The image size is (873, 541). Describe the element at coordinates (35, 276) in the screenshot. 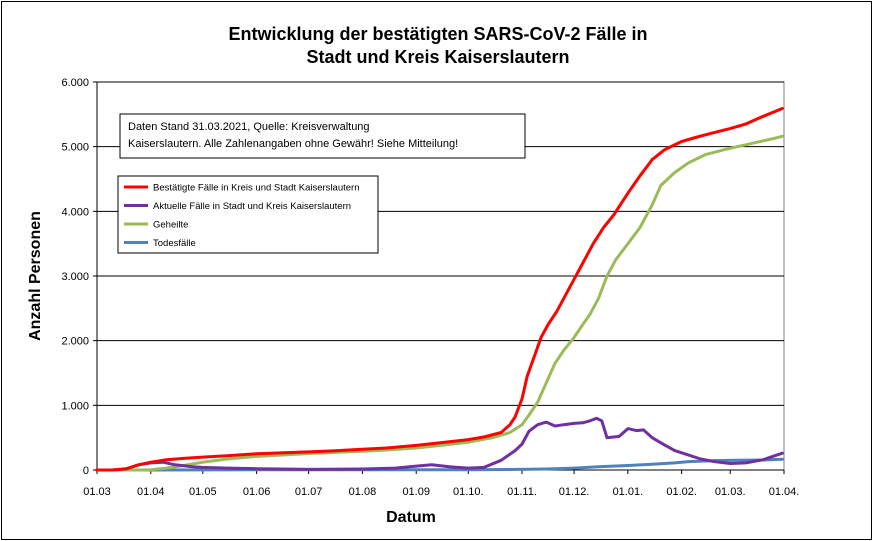

I see `y-axis-title: Anzahl Personen` at that location.